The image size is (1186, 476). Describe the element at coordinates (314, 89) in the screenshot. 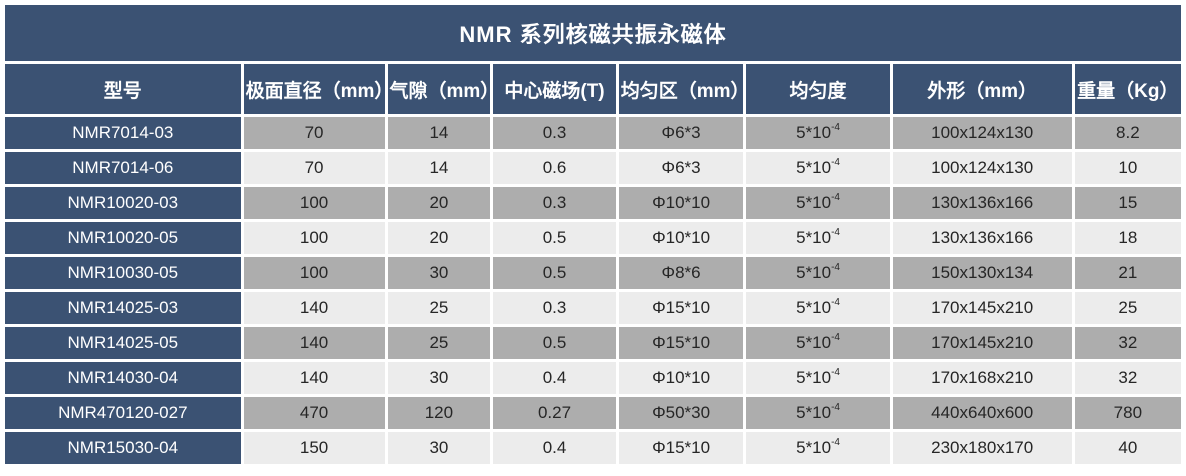

I see `col-header-pole-diameter: 极面直径（mm）` at that location.